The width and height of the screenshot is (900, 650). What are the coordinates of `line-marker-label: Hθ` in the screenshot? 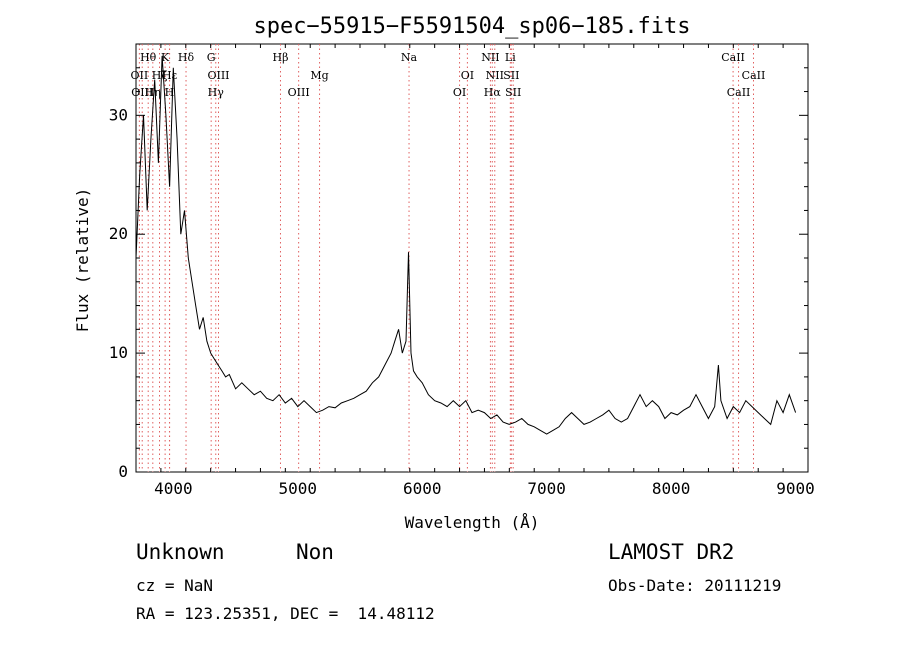 It's located at (148, 57).